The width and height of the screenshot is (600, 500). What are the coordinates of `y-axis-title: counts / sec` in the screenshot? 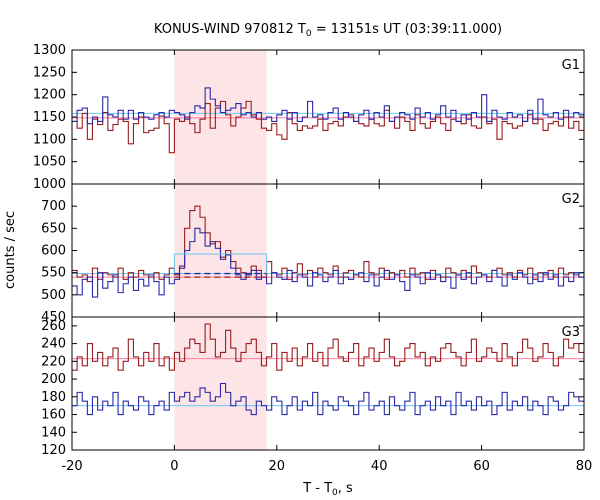 It's located at (10, 250).